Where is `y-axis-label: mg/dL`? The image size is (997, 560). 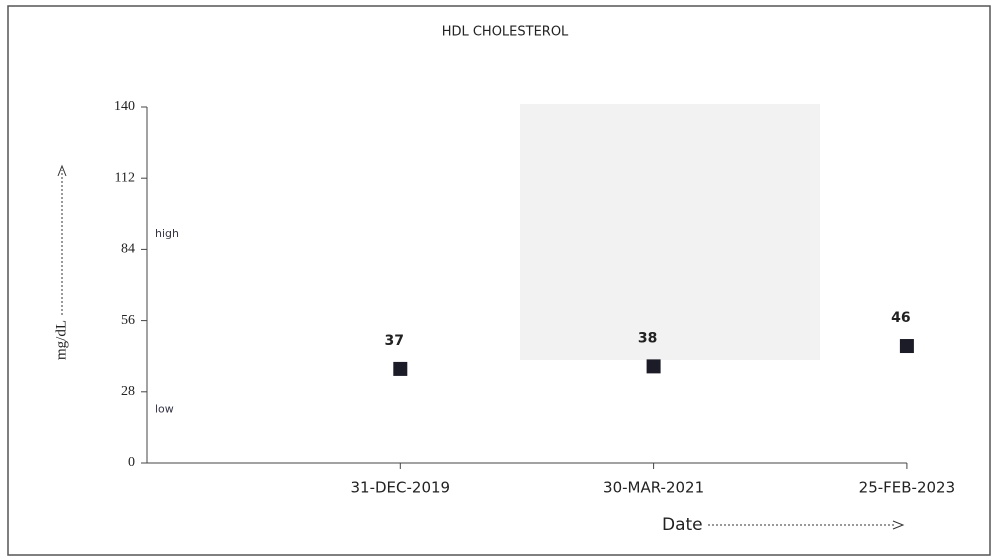
y-axis-label: mg/dL is located at coordinates (61, 340).